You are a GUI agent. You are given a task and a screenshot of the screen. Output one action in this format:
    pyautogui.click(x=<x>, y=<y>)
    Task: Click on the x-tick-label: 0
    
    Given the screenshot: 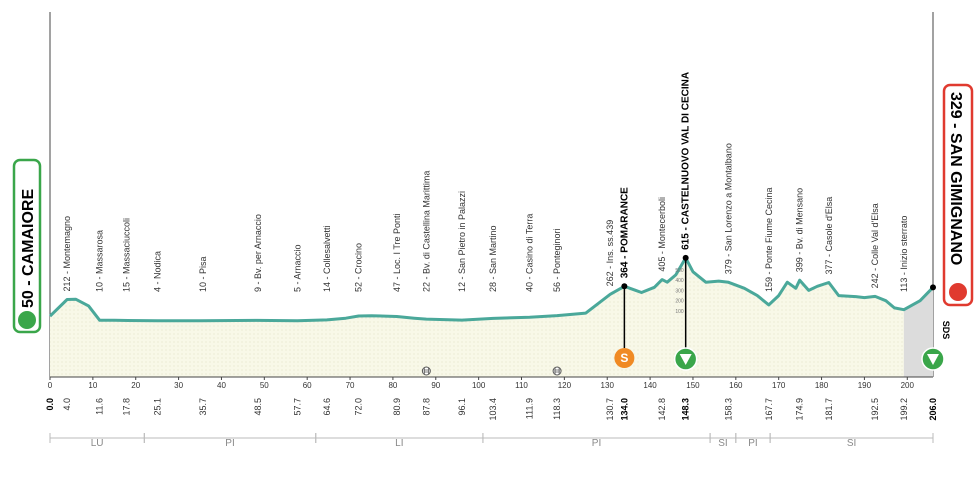 What is the action you would take?
    pyautogui.click(x=50, y=385)
    